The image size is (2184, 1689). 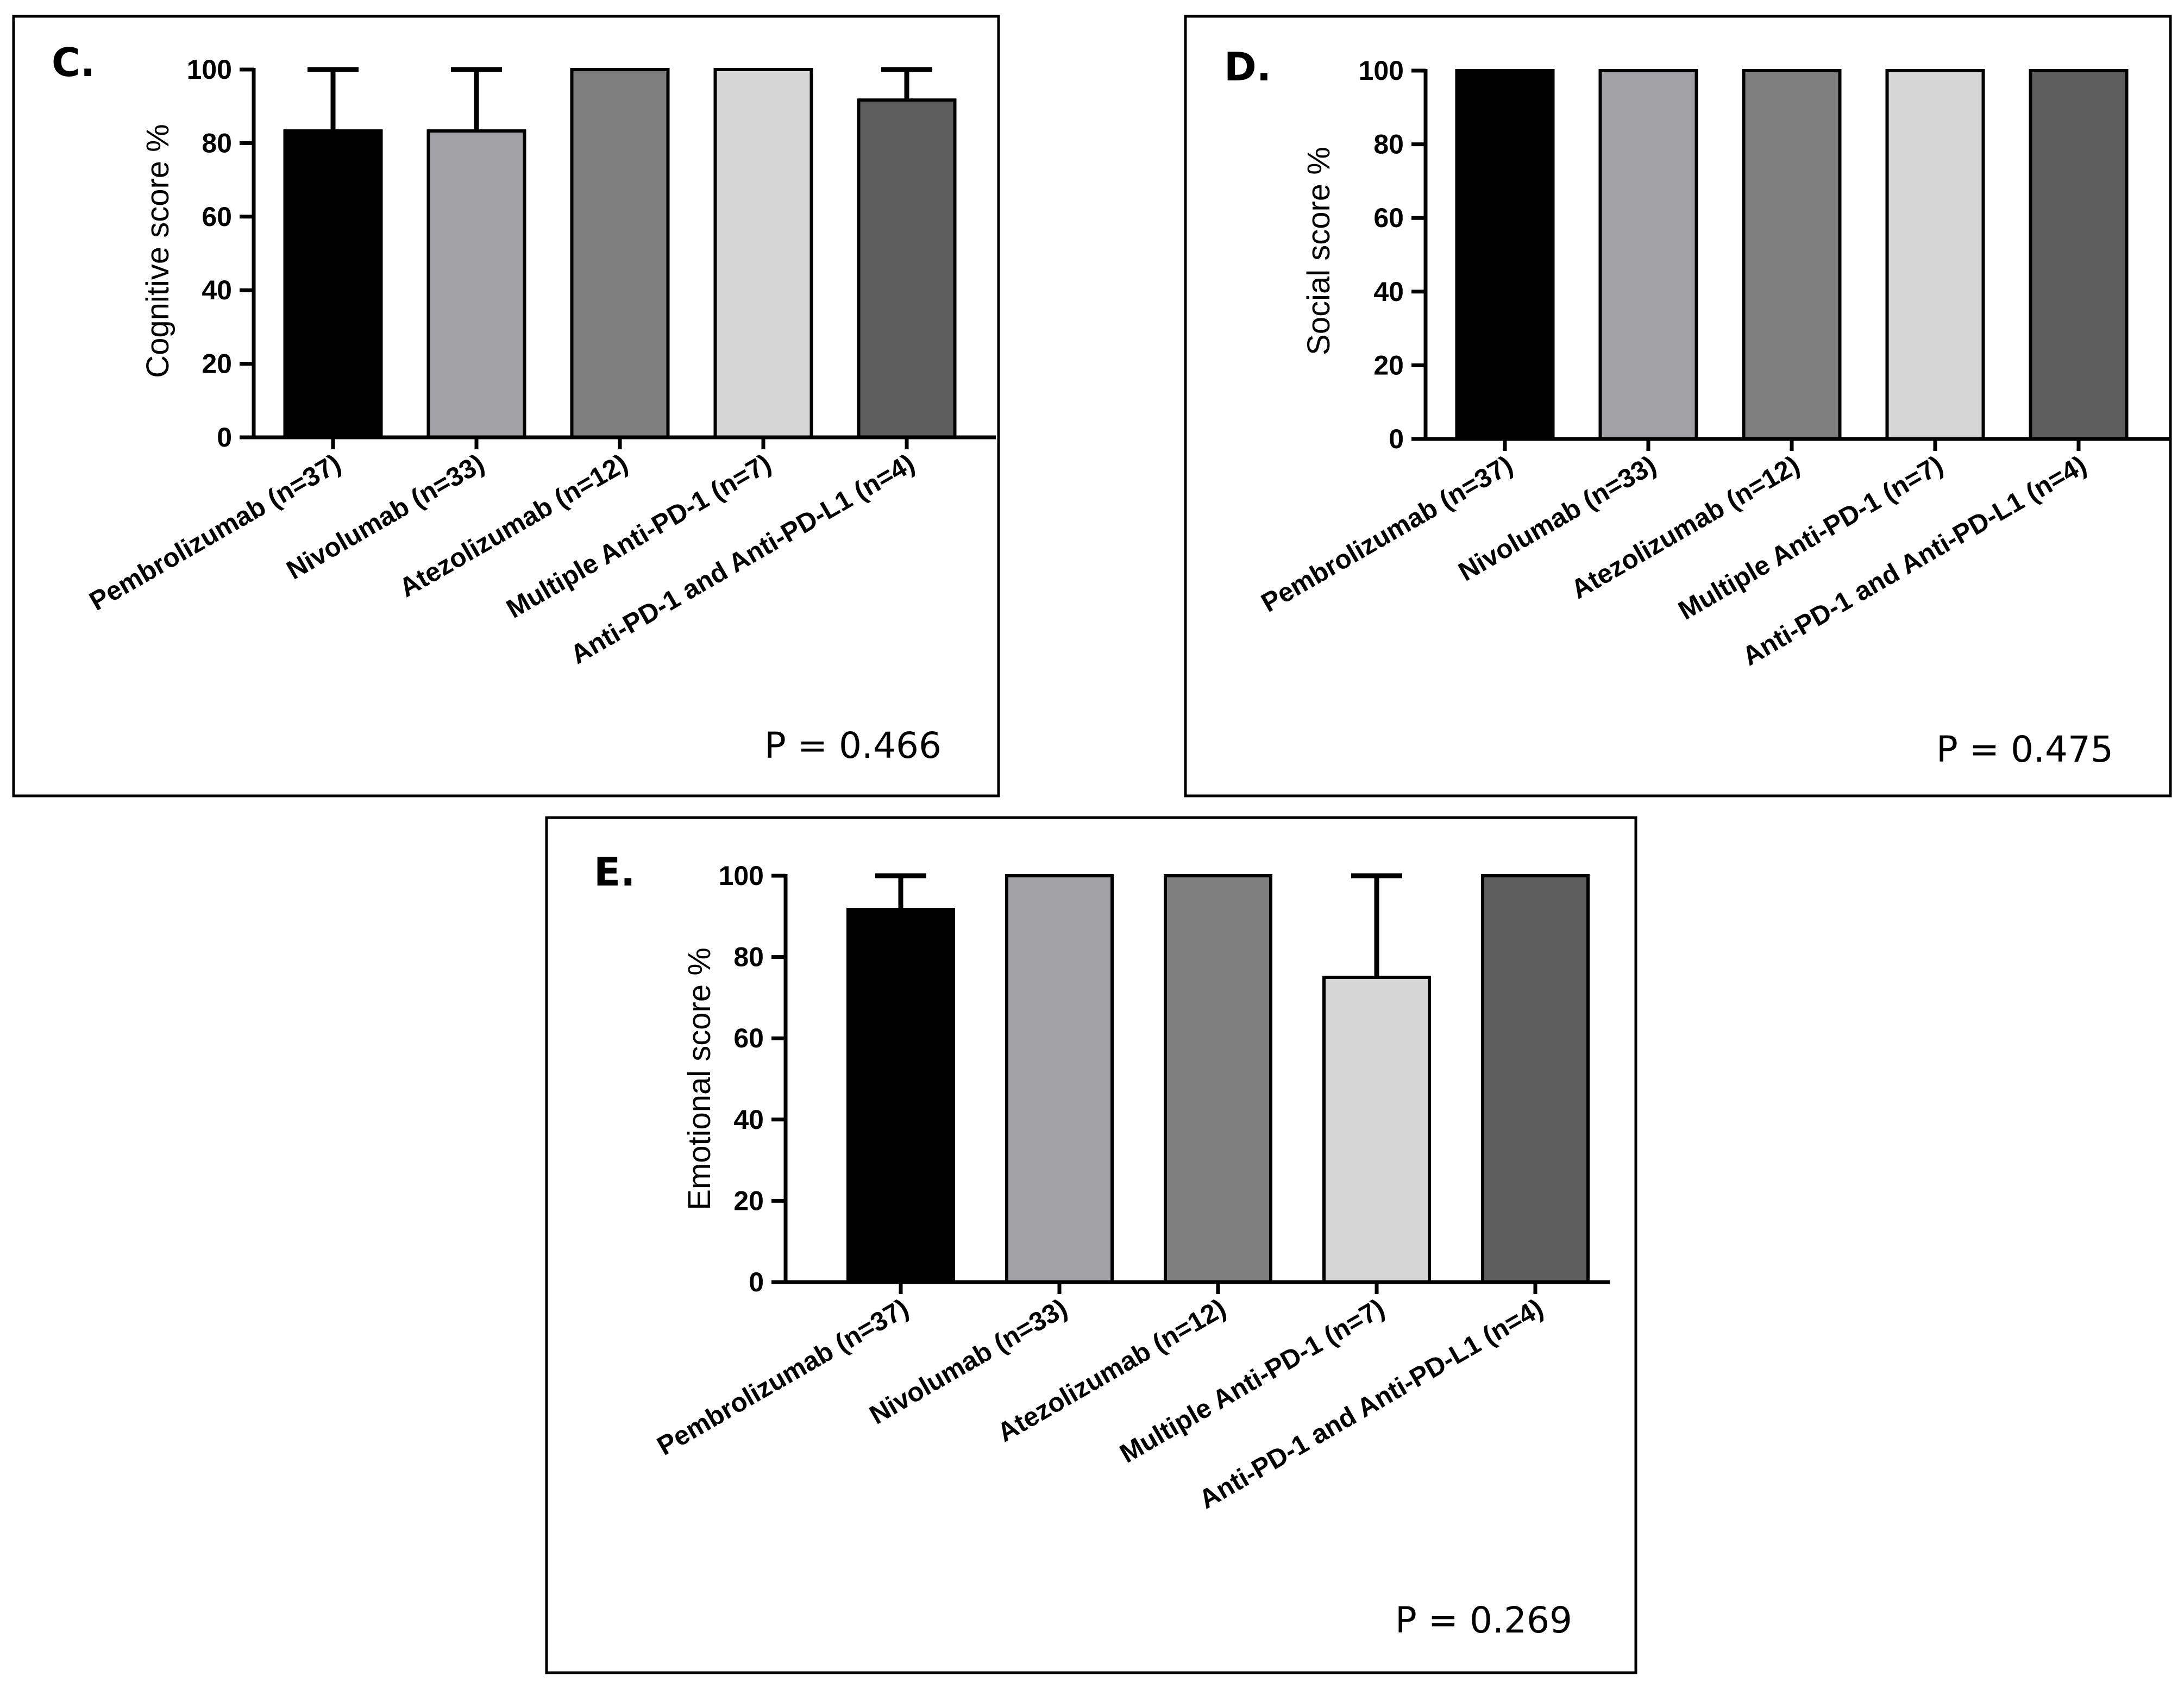 I want to click on p-value-annotation: P = 0.269, so click(x=1483, y=1620).